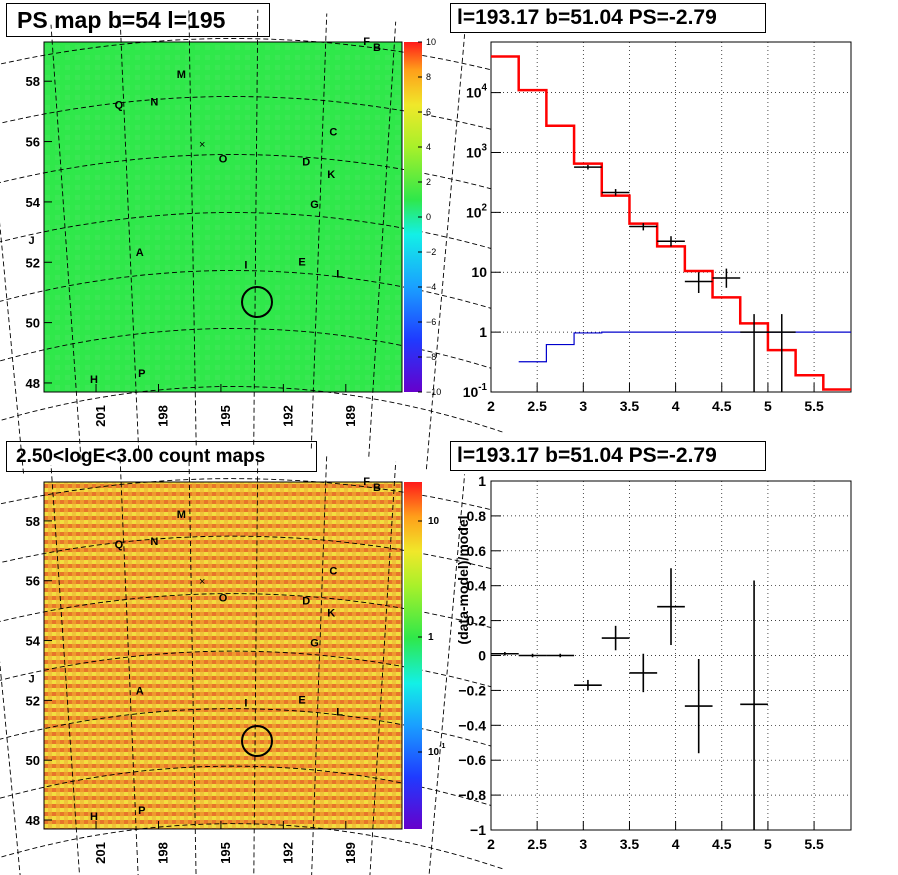 The height and width of the screenshot is (875, 898). What do you see at coordinates (161, 456) in the screenshot?
I see `bottom-left-panel-title: 2.50<logE<3.00 count maps` at bounding box center [161, 456].